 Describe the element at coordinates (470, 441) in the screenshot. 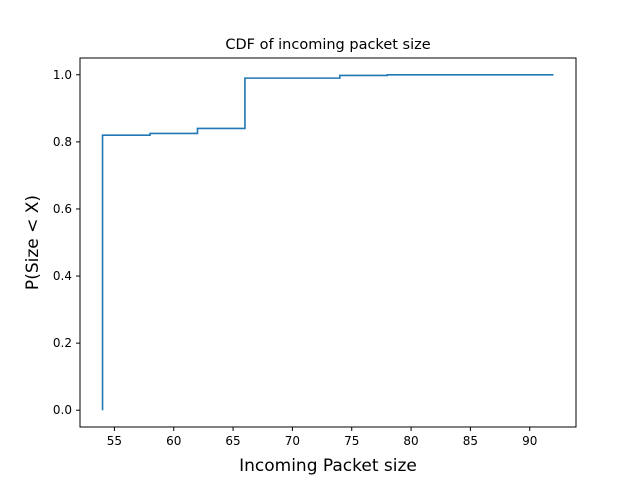

I see `x-tick-label: 85` at that location.